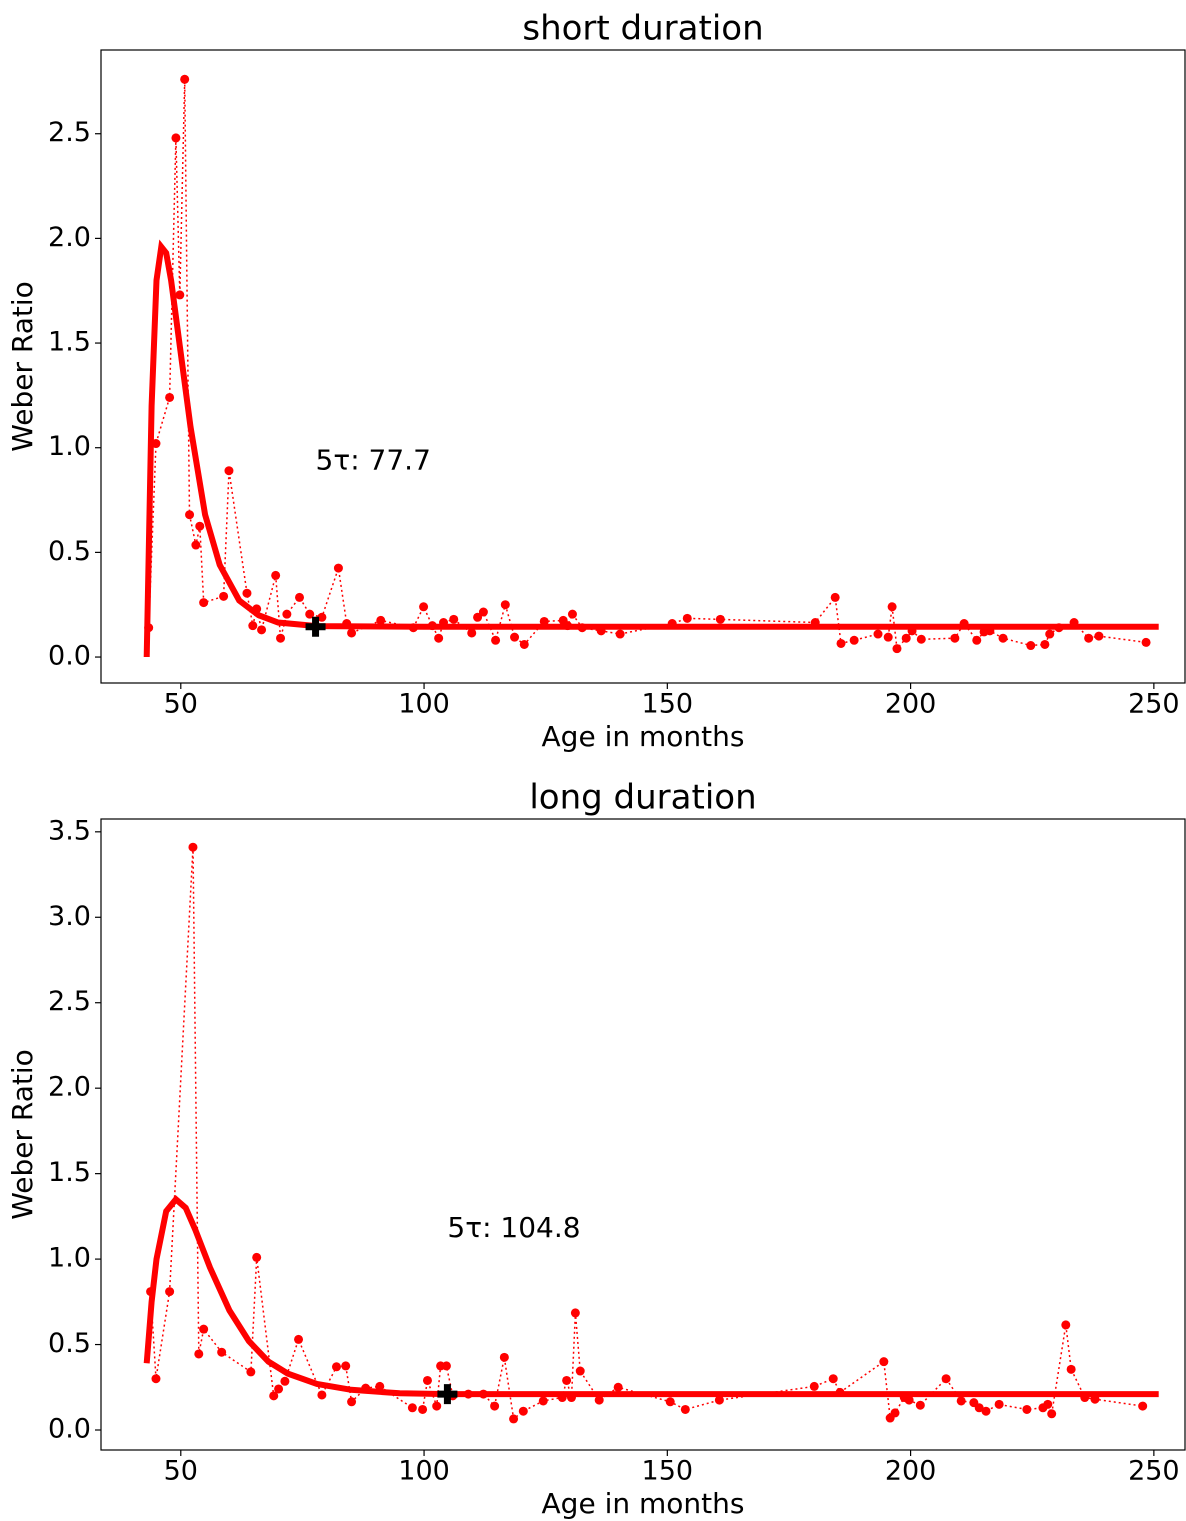 This screenshot has width=1186, height=1521. Describe the element at coordinates (69, 1172) in the screenshot. I see `y-tick-label: 1.5` at that location.